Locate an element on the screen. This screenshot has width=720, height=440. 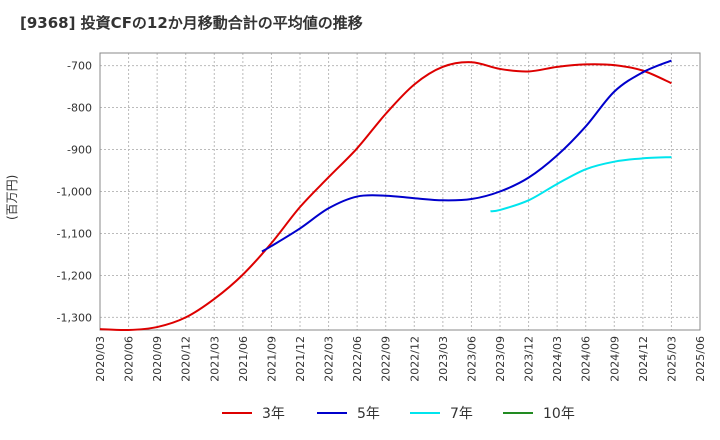
y-tick-label: -1,200 is located at coordinates (74, 275).